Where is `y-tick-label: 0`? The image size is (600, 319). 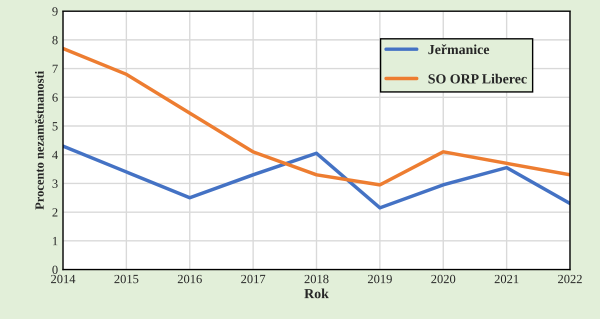 y-tick-label: 0 is located at coordinates (55, 270).